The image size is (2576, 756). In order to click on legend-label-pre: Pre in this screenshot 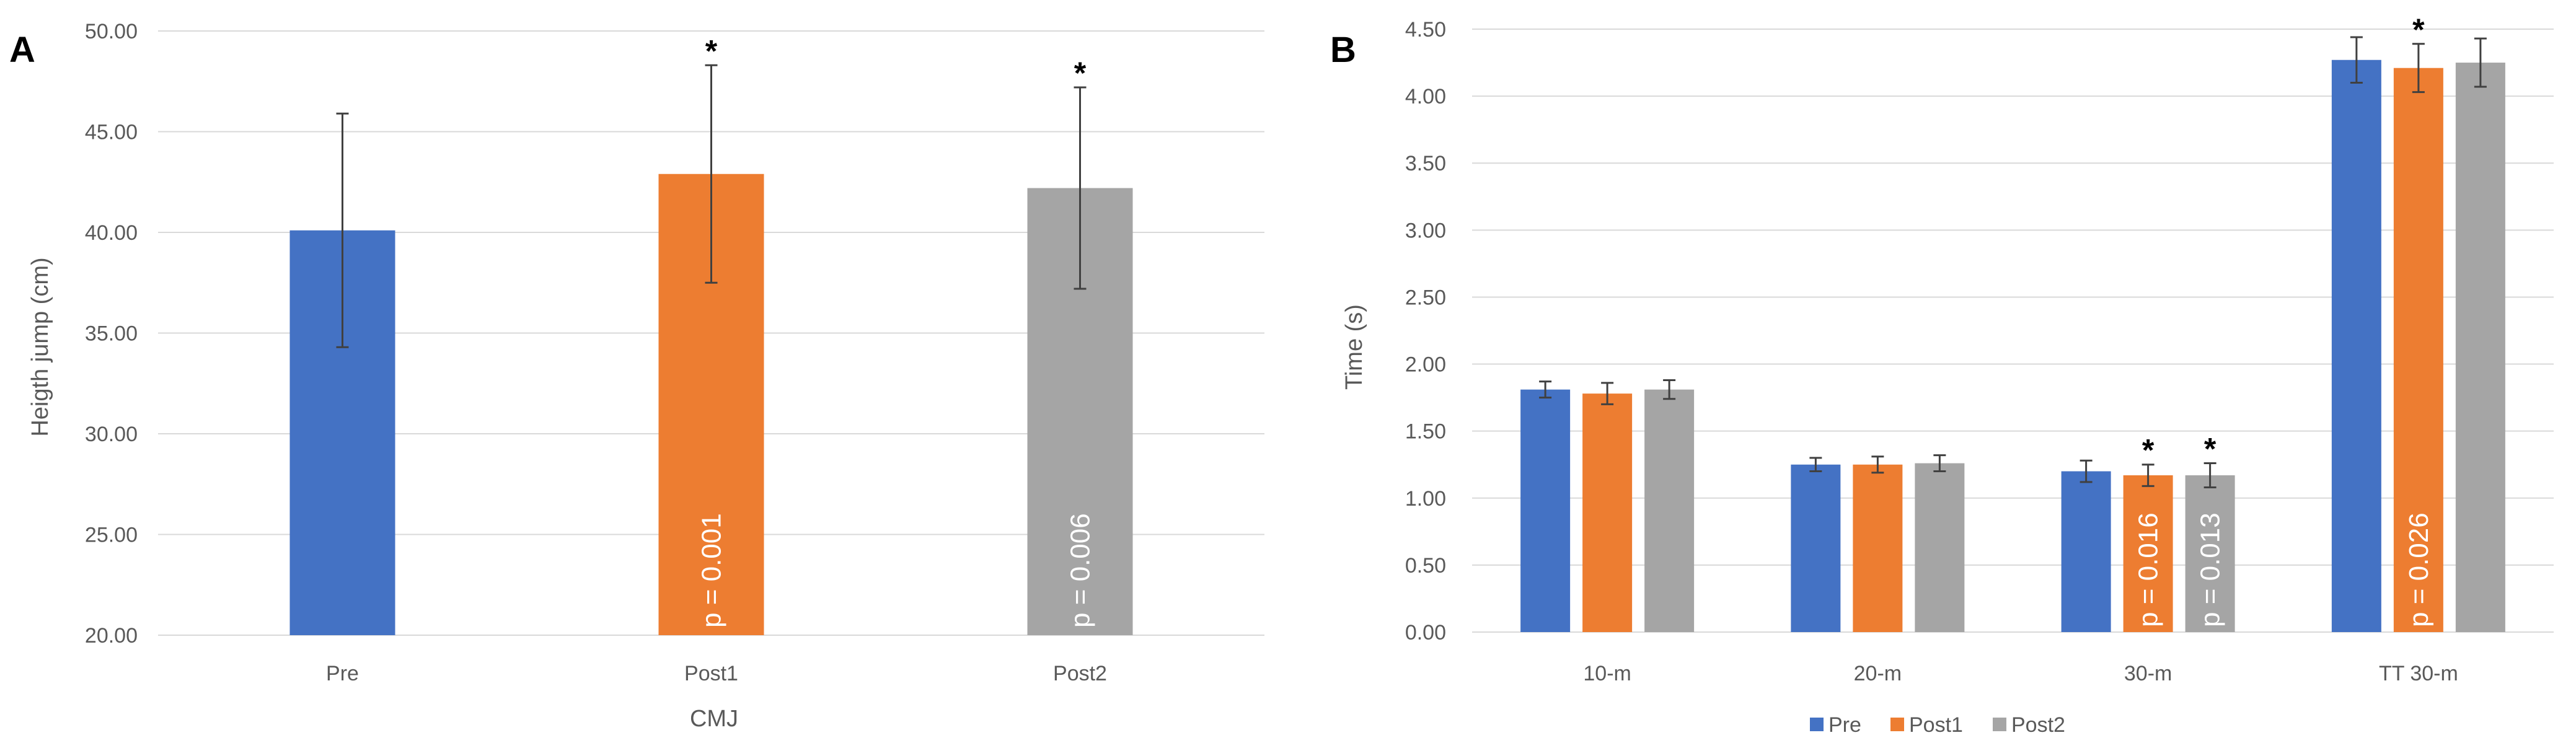, I will do `click(1844, 725)`.